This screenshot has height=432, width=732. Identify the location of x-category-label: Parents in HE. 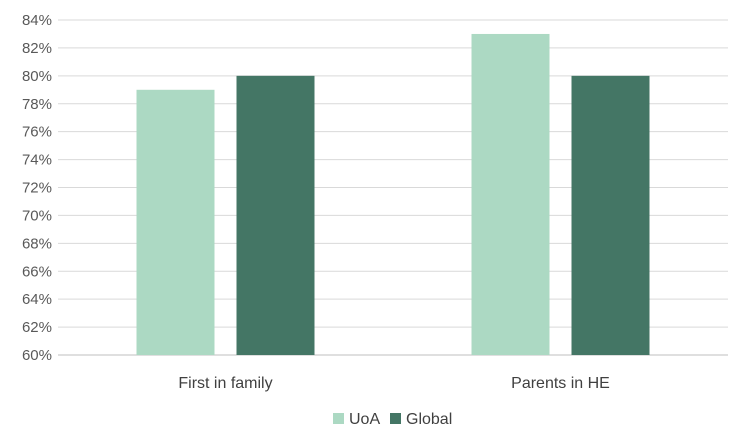
(560, 383).